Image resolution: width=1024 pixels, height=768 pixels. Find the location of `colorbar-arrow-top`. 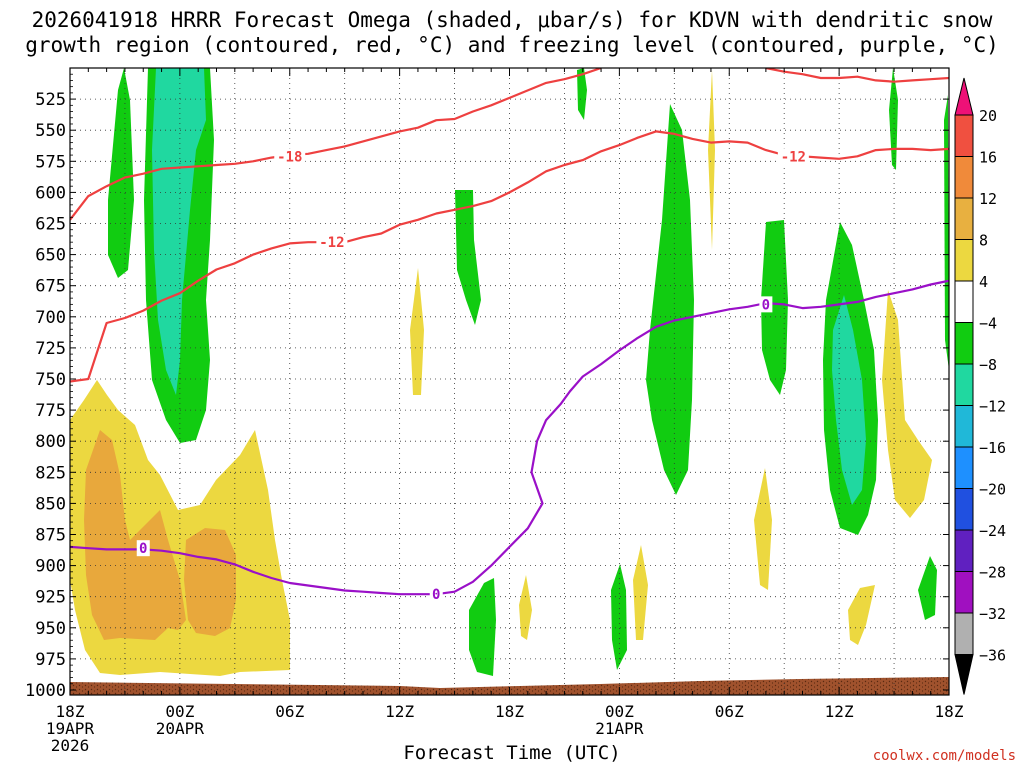

colorbar-arrow-top is located at coordinates (964, 96).